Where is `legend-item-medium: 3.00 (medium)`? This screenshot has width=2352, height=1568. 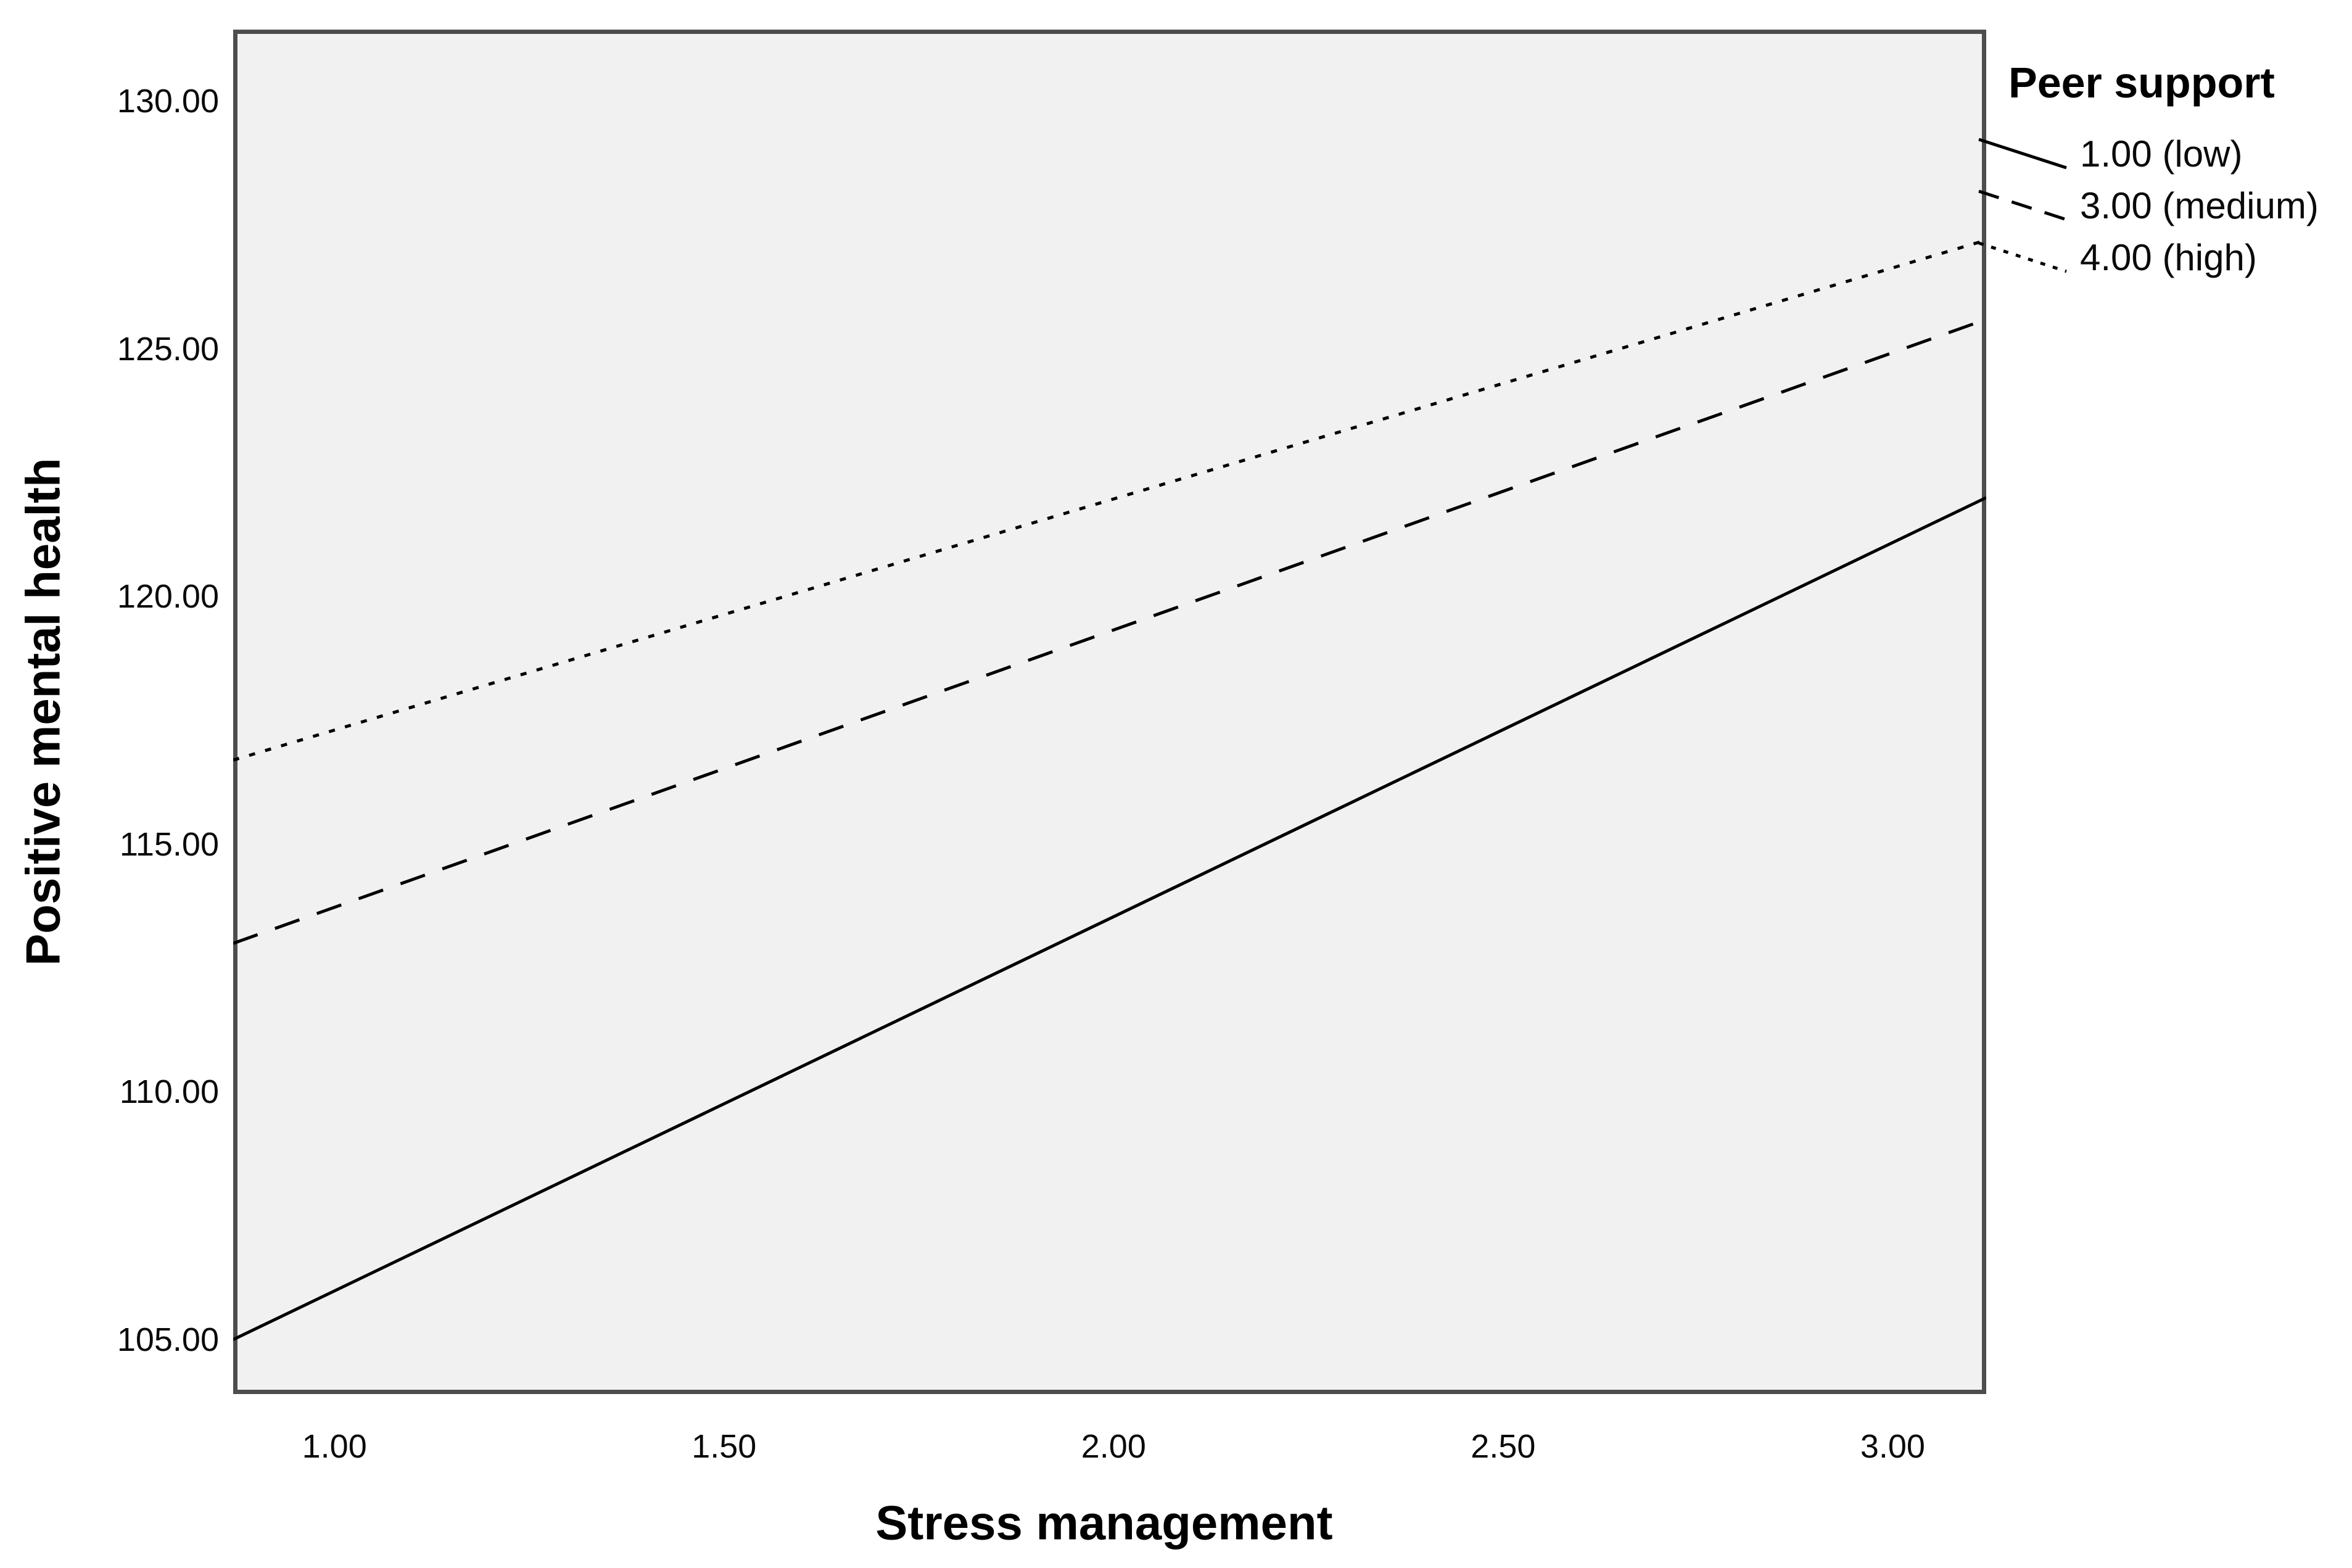
legend-item-medium: 3.00 (medium) is located at coordinates (2147, 206).